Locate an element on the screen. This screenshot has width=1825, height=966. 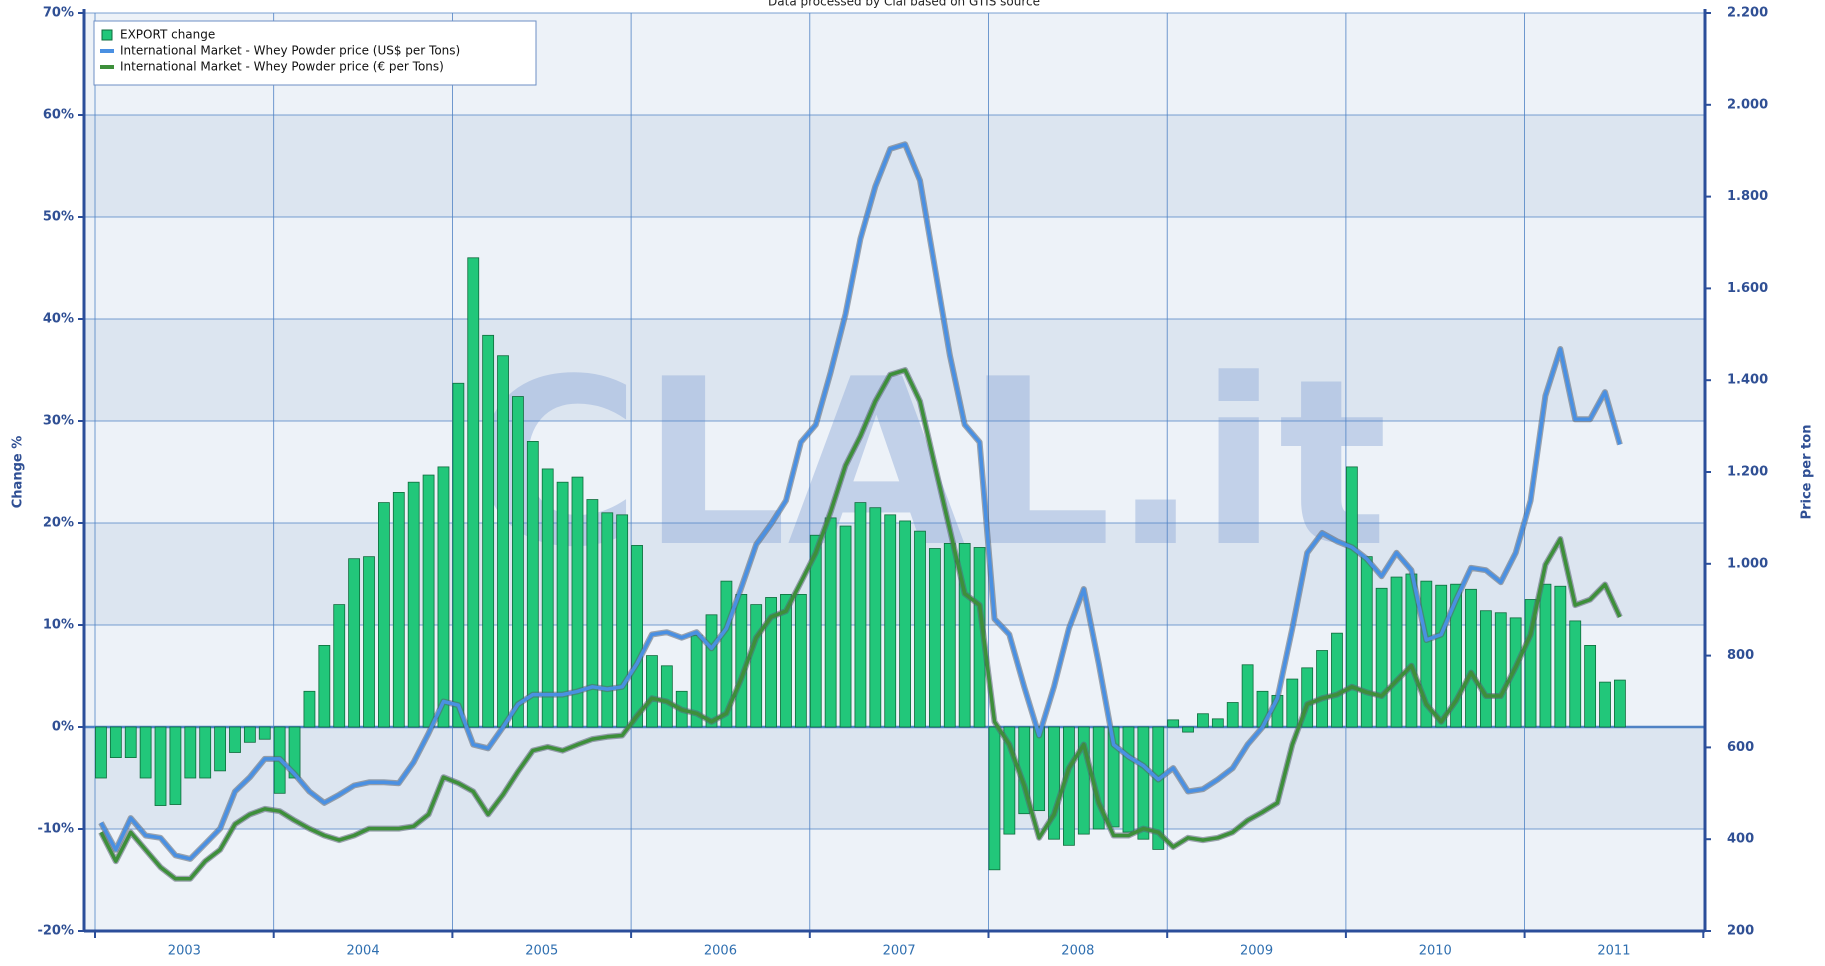
x-tick-label: 2007 is located at coordinates (899, 951).